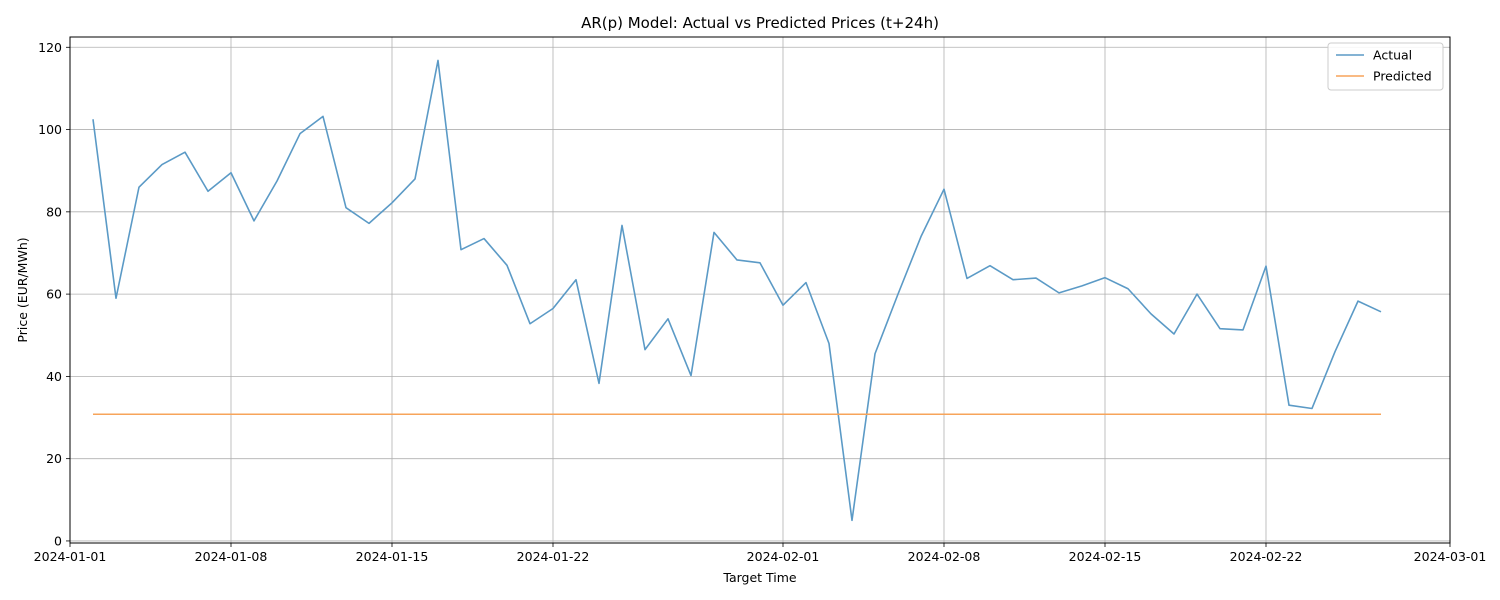 This screenshot has height=600, width=1500. Describe the element at coordinates (70, 556) in the screenshot. I see `x-tick-label: 2024-01-01` at that location.